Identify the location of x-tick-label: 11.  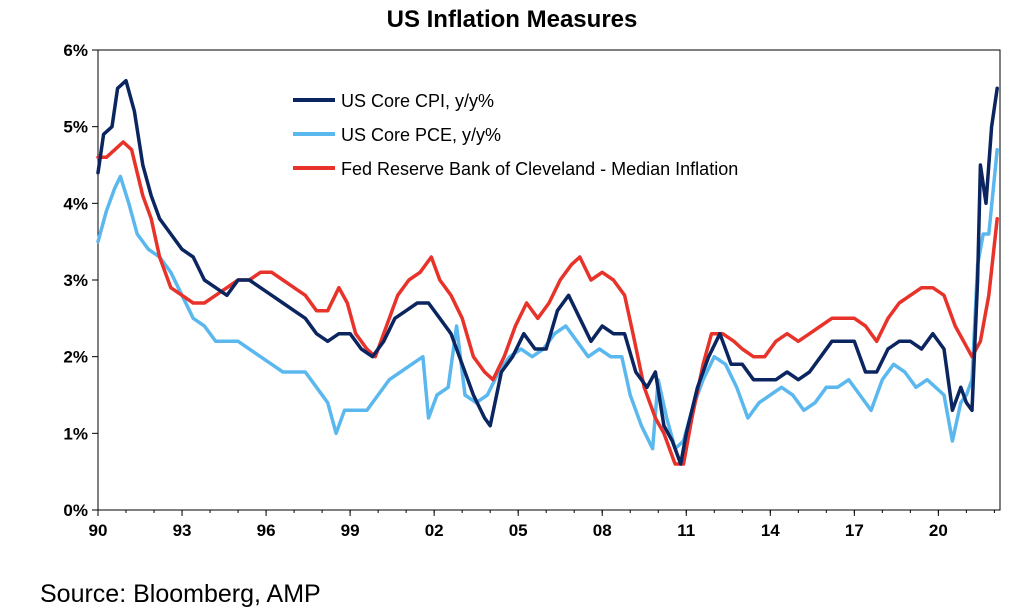
(686, 530).